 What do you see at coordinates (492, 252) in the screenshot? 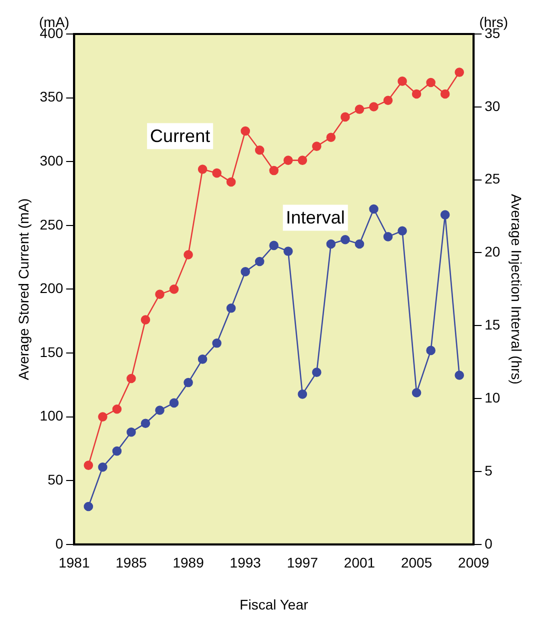
I see `y2-tick-label: 20` at bounding box center [492, 252].